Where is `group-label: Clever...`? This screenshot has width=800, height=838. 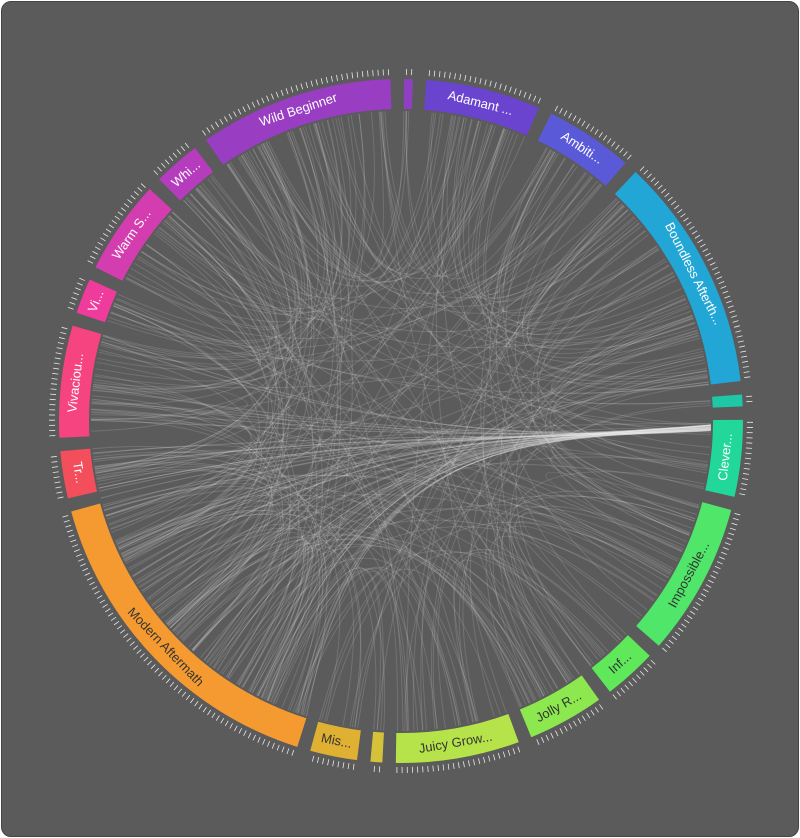 group-label: Clever... is located at coordinates (725, 456).